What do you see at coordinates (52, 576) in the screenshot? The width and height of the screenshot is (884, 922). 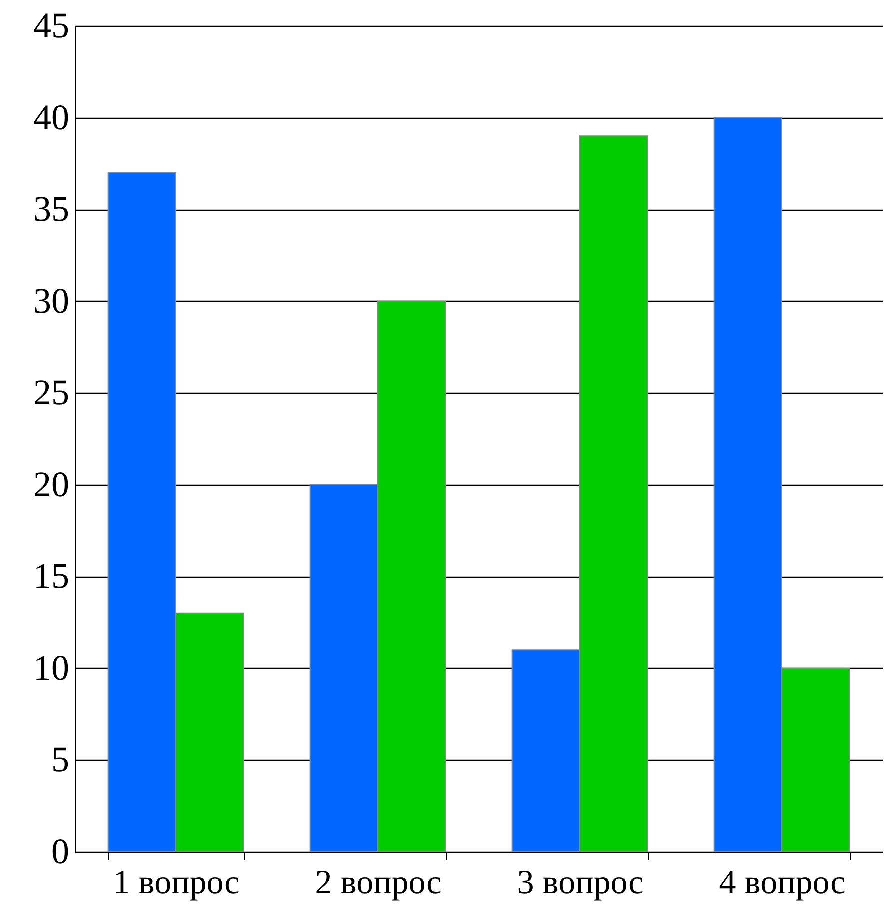 I see `y-tick-label: 15` at bounding box center [52, 576].